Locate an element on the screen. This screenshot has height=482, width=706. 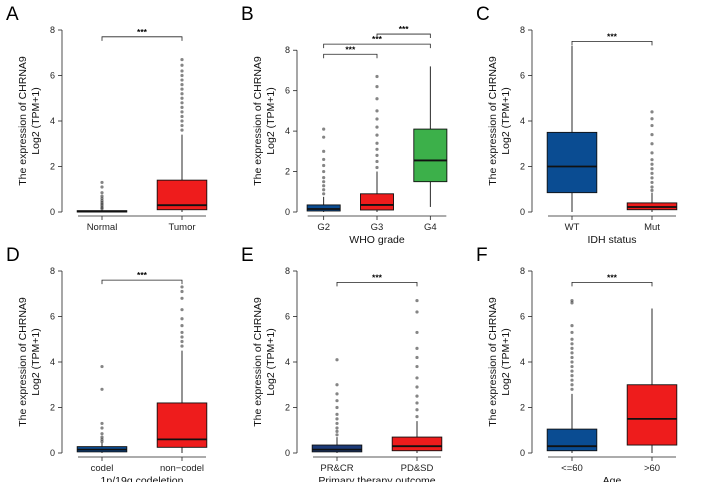
x-category-tumor: Tumor is located at coordinates (181, 227).